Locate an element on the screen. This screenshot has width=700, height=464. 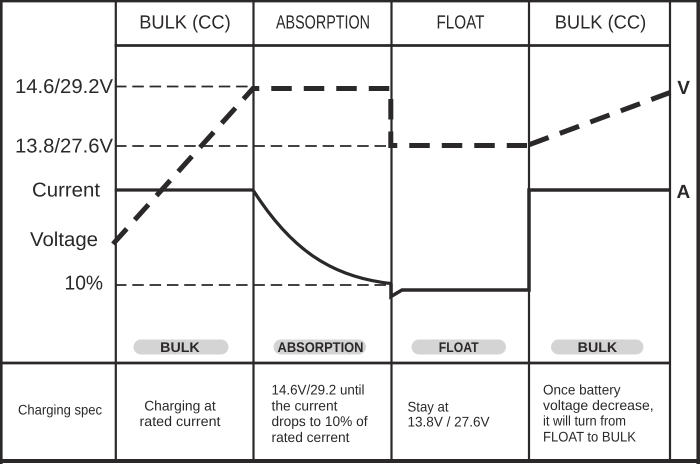
svg-text: Voltage is located at coordinates (64, 240).